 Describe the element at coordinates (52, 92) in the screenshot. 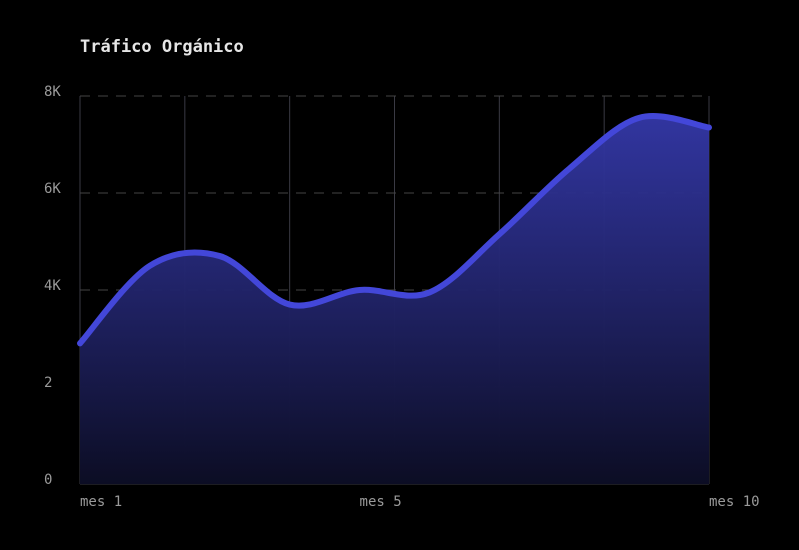

I see `y-tick-label: 8K` at that location.